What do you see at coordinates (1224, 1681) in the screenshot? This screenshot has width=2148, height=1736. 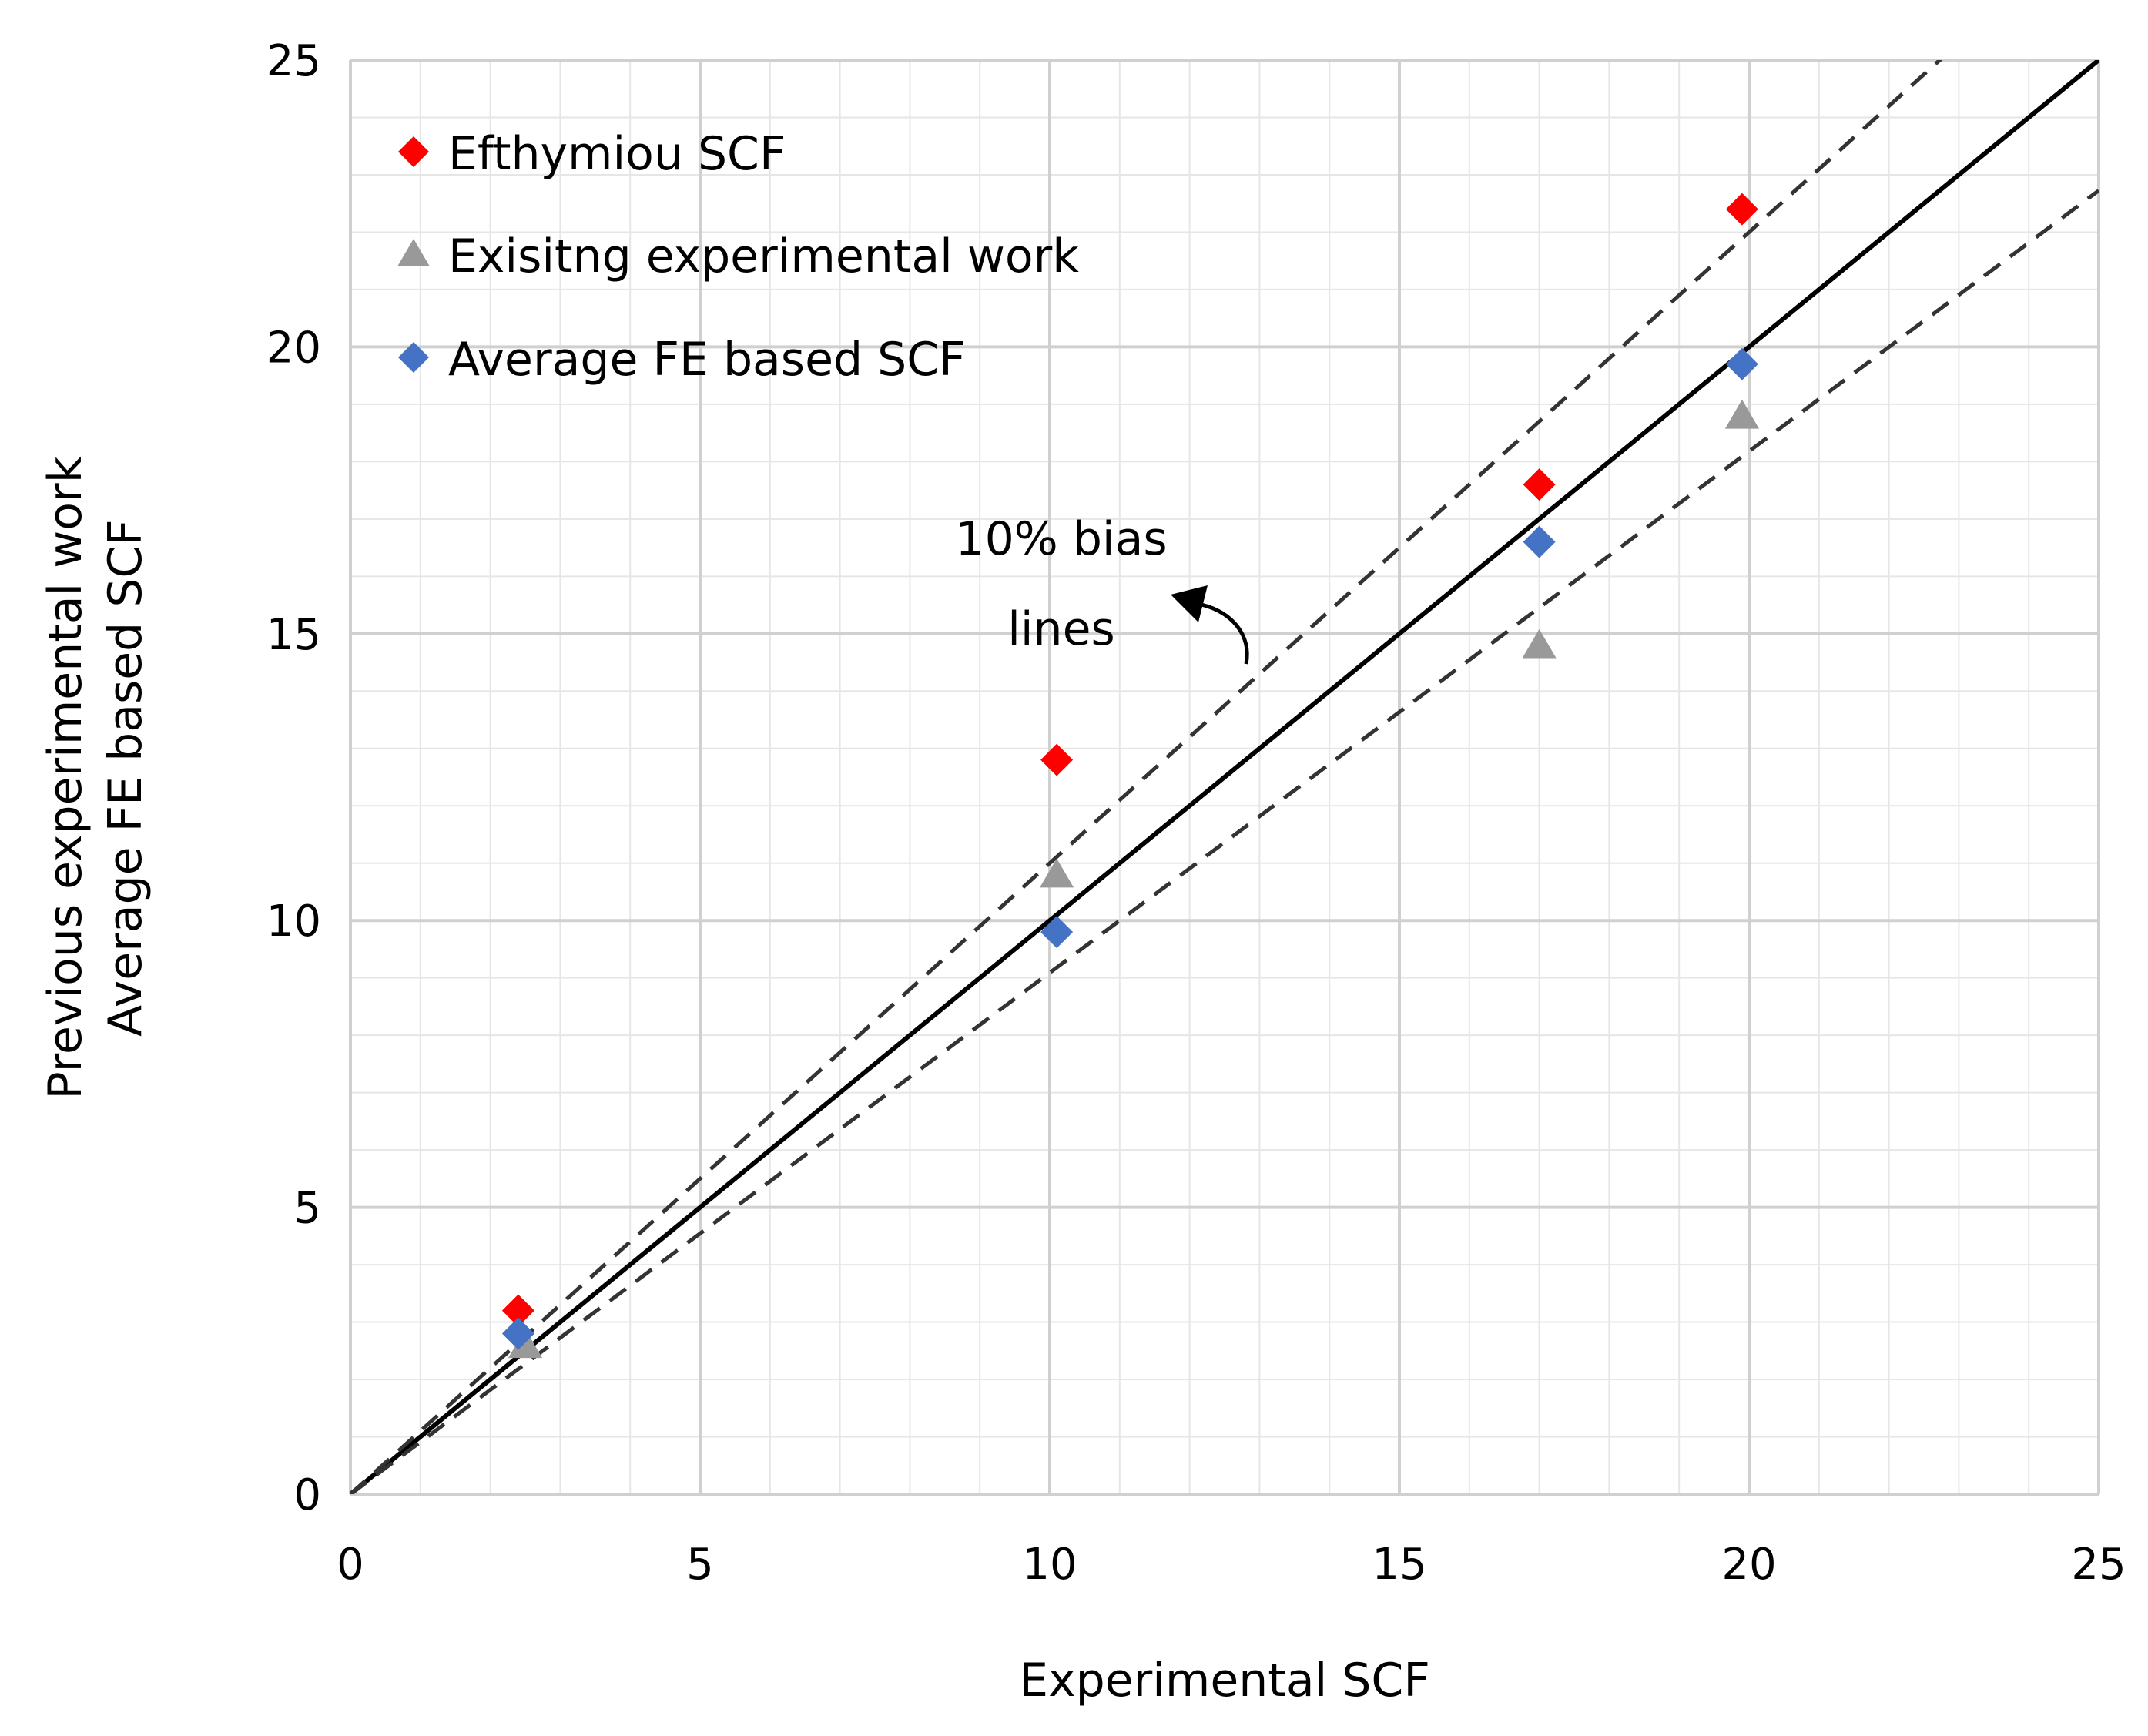 I see `x-axis-title: Experimental SCF` at bounding box center [1224, 1681].